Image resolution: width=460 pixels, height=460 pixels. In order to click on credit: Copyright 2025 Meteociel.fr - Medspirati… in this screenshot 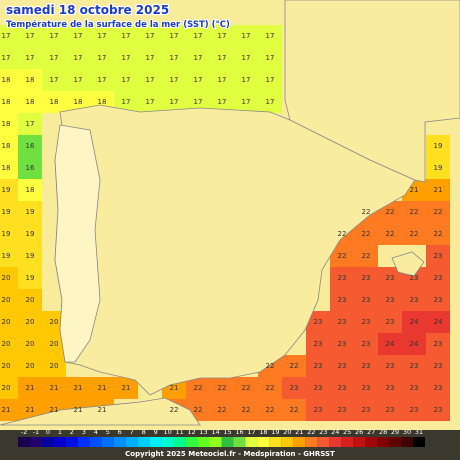, I will do `click(230, 454)`.